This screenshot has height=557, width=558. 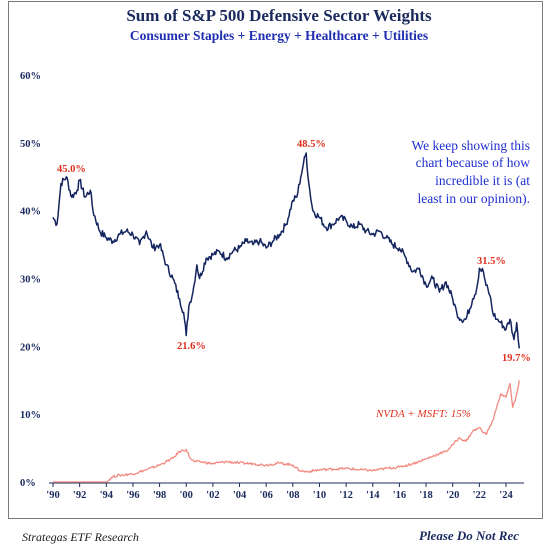 What do you see at coordinates (423, 414) in the screenshot?
I see `series-label-nvda-msft: NVDA + MSFT: 15%` at bounding box center [423, 414].